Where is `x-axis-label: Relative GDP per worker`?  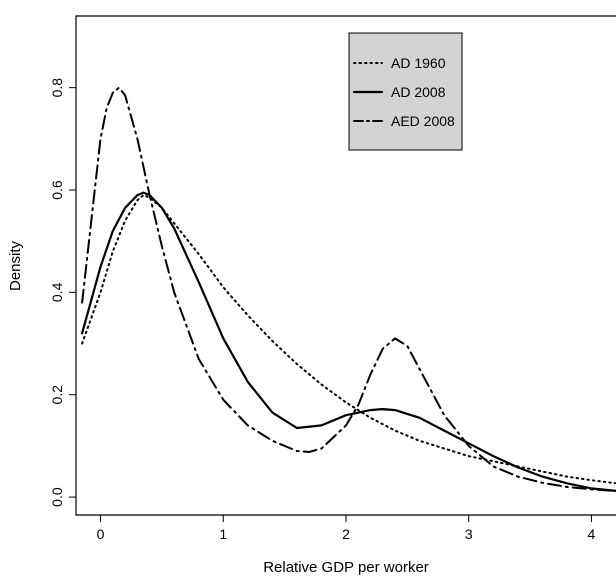
x-axis-label: Relative GDP per worker is located at coordinates (346, 567).